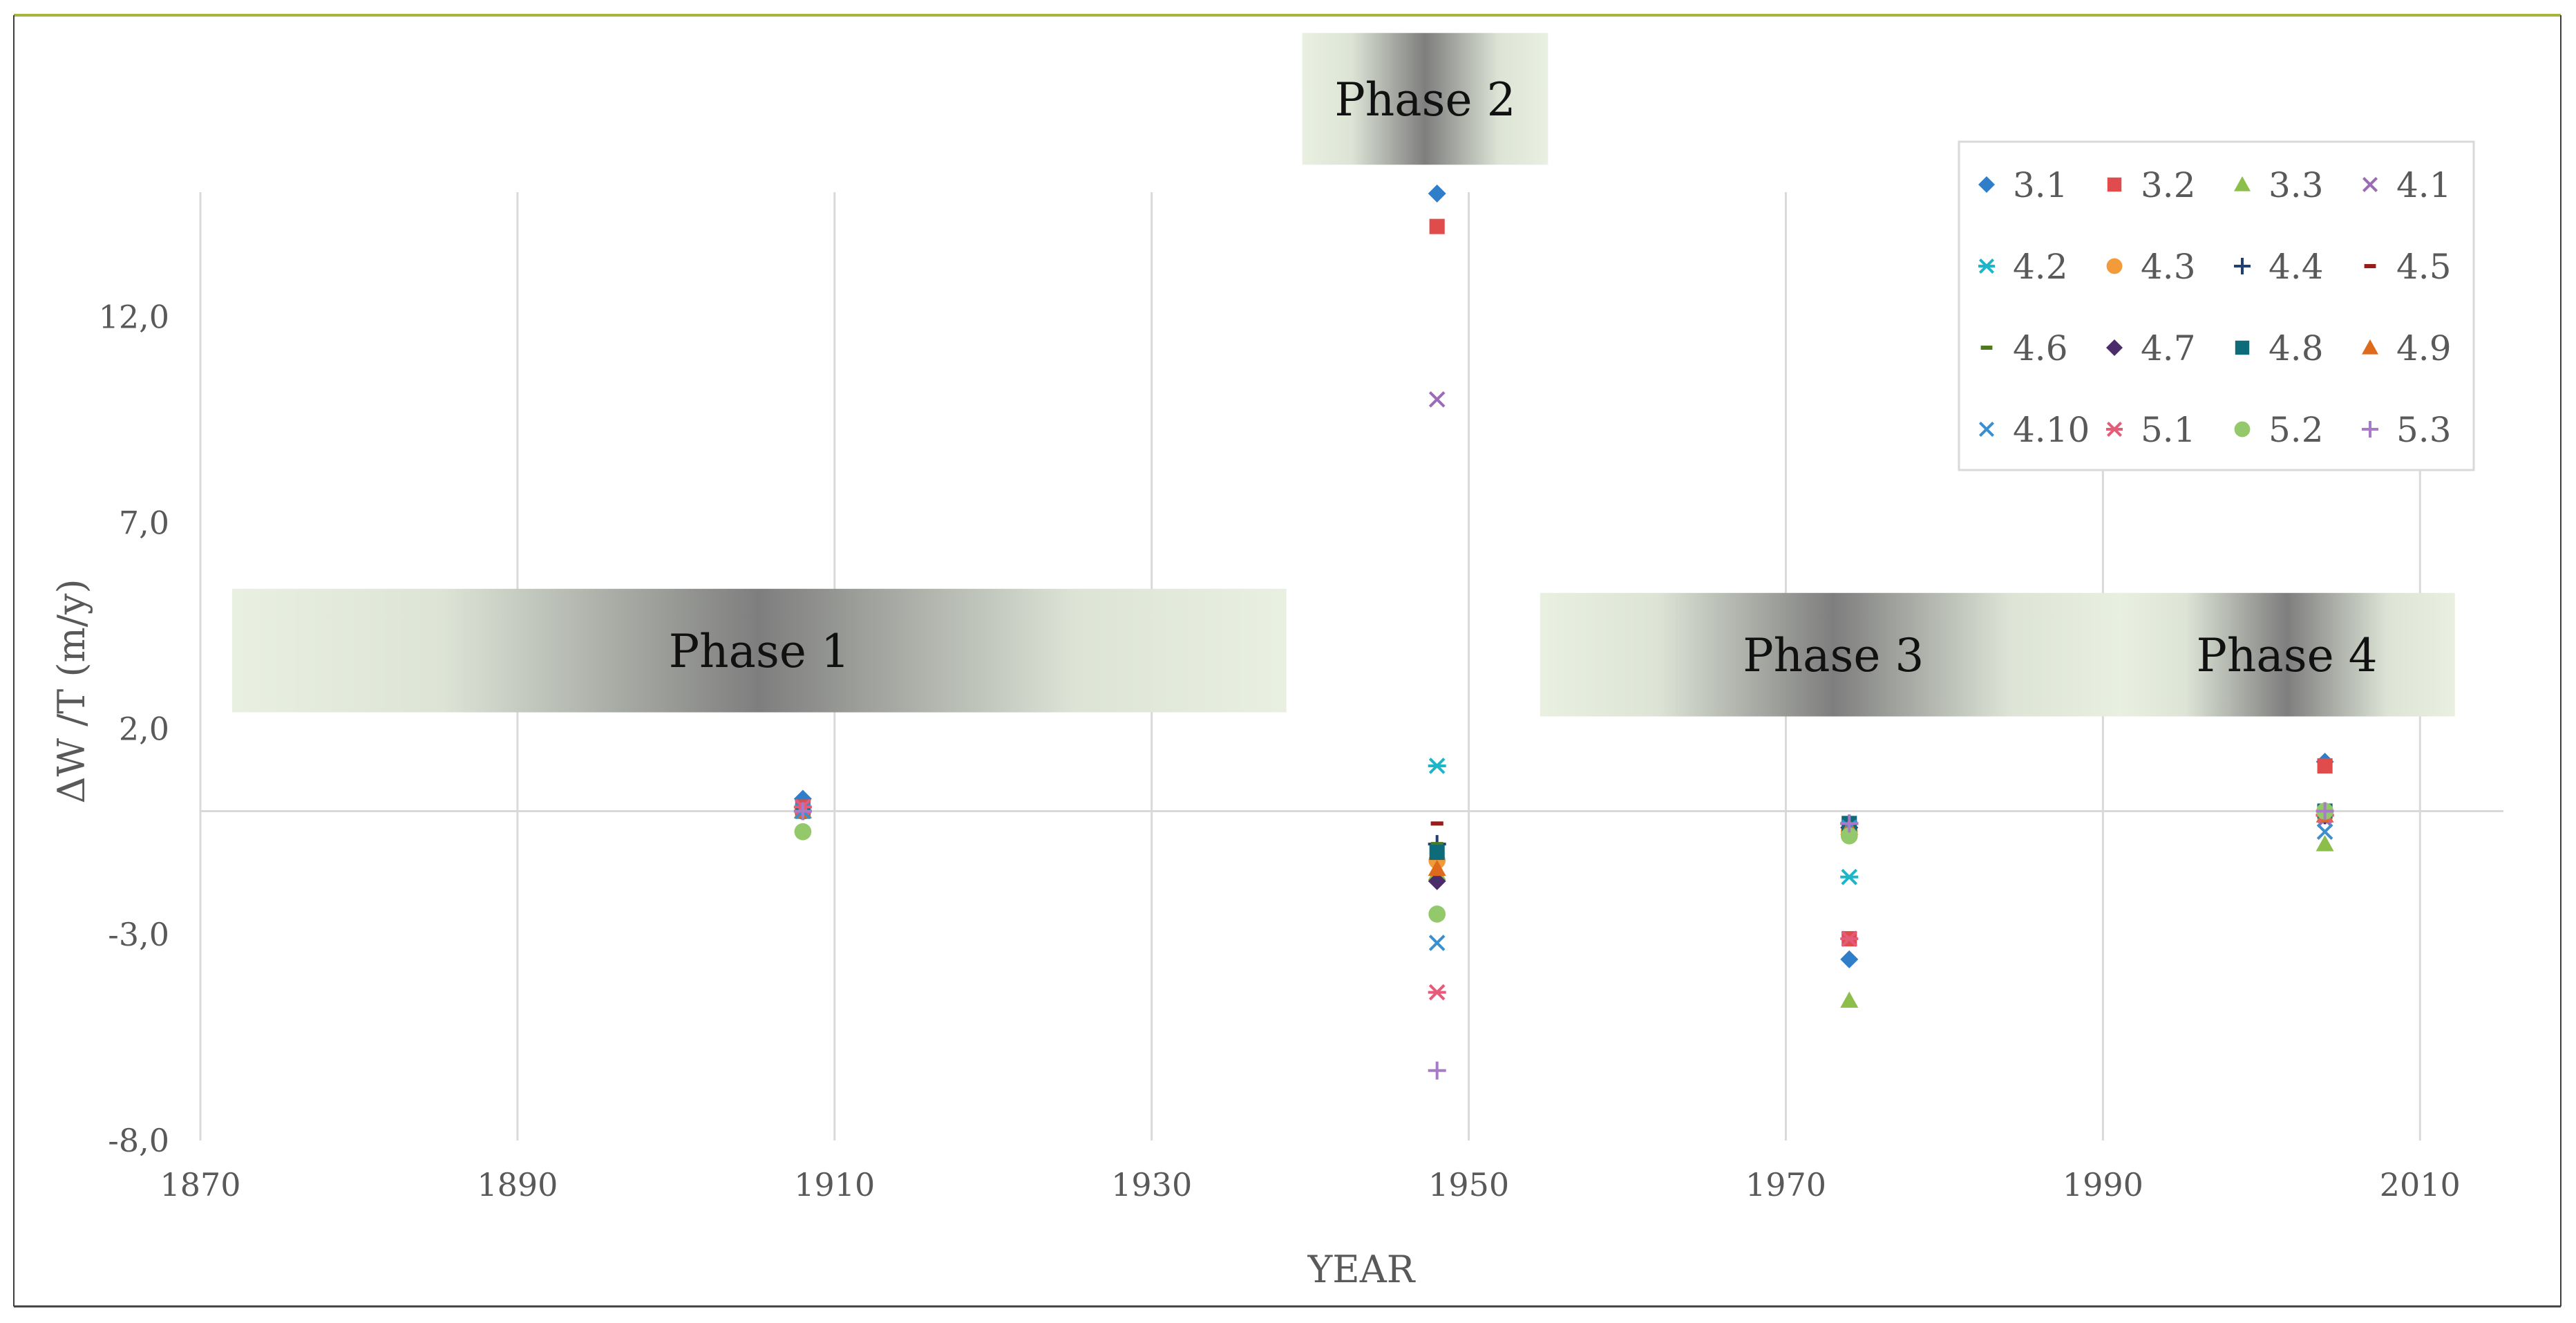 The width and height of the screenshot is (2576, 1323). I want to click on y-tick-label: 7,0, so click(144, 523).